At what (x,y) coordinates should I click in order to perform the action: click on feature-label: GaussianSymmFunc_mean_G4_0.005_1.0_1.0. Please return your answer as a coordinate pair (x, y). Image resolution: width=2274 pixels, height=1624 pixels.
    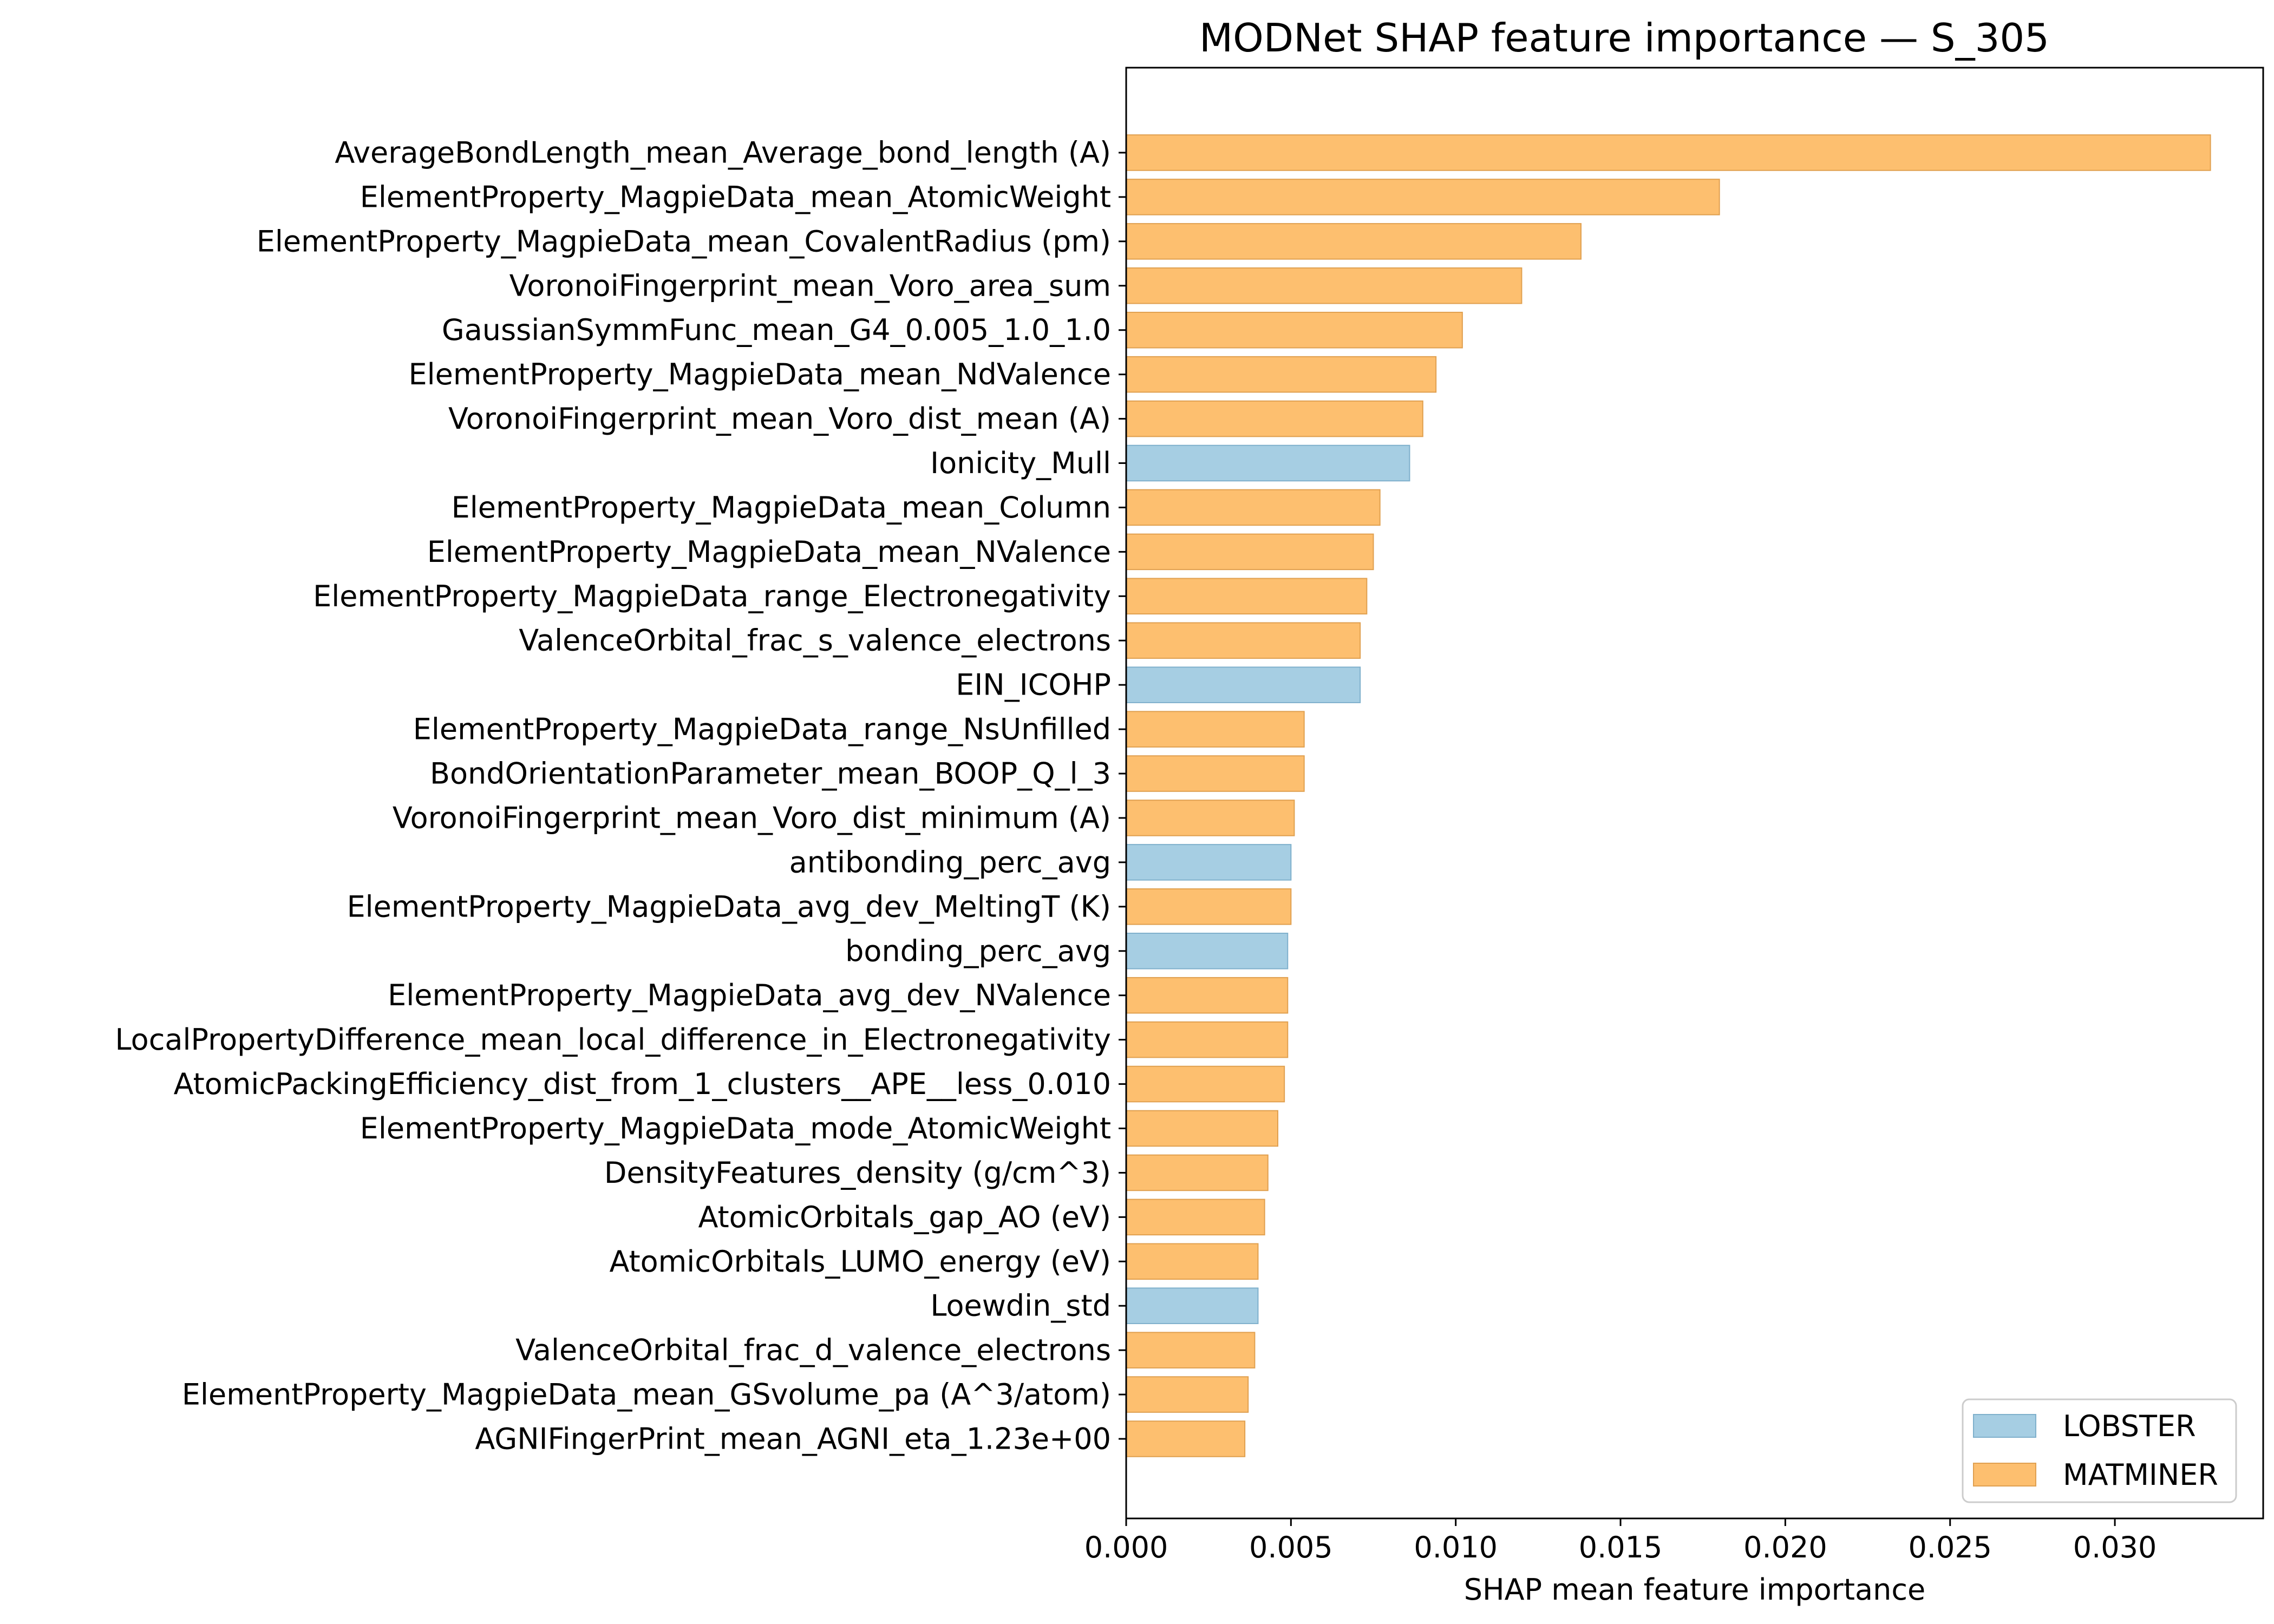
    Looking at the image, I should click on (777, 330).